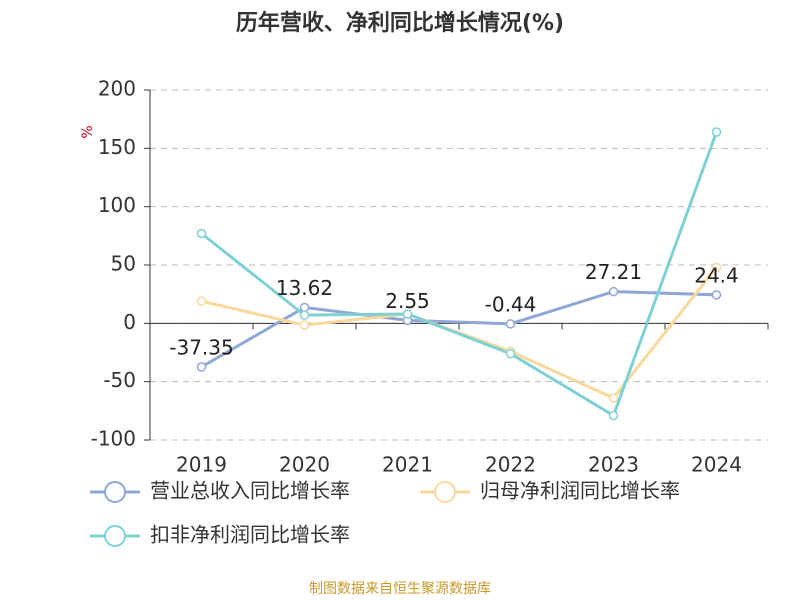  What do you see at coordinates (117, 147) in the screenshot?
I see `y-tick-label: 150` at bounding box center [117, 147].